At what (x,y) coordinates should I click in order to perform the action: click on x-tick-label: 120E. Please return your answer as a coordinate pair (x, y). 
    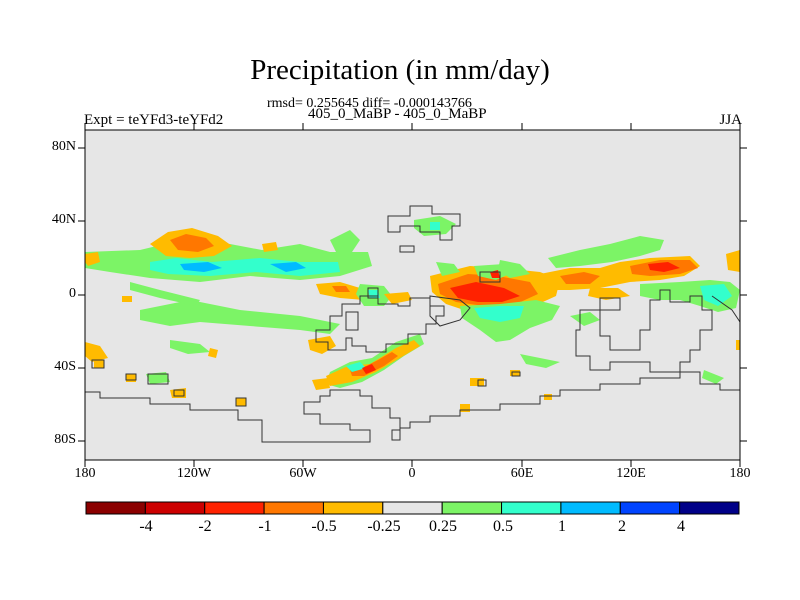
    Looking at the image, I should click on (631, 473).